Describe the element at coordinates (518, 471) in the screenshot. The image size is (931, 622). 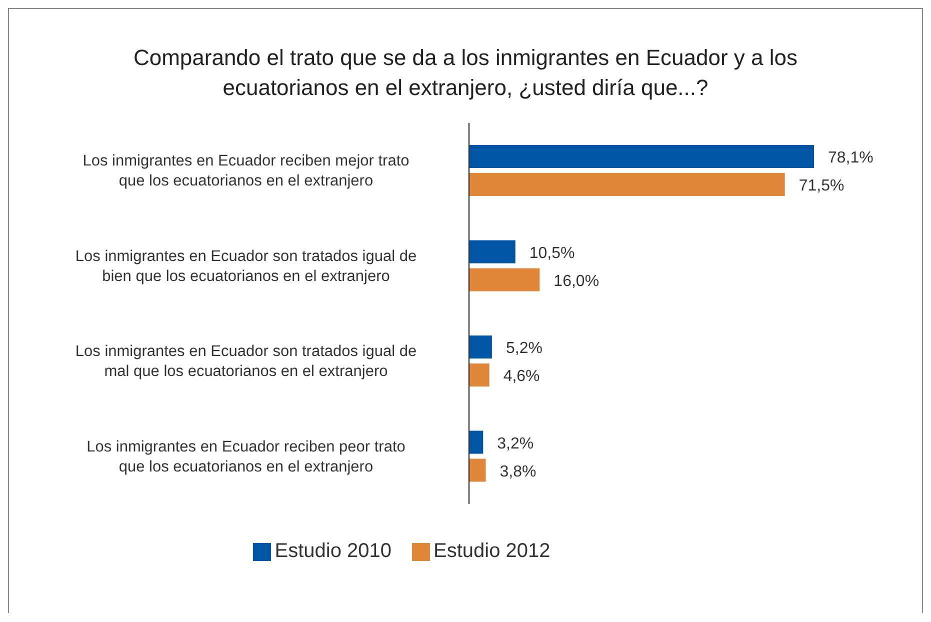
I see `data-label: 3,8%` at that location.